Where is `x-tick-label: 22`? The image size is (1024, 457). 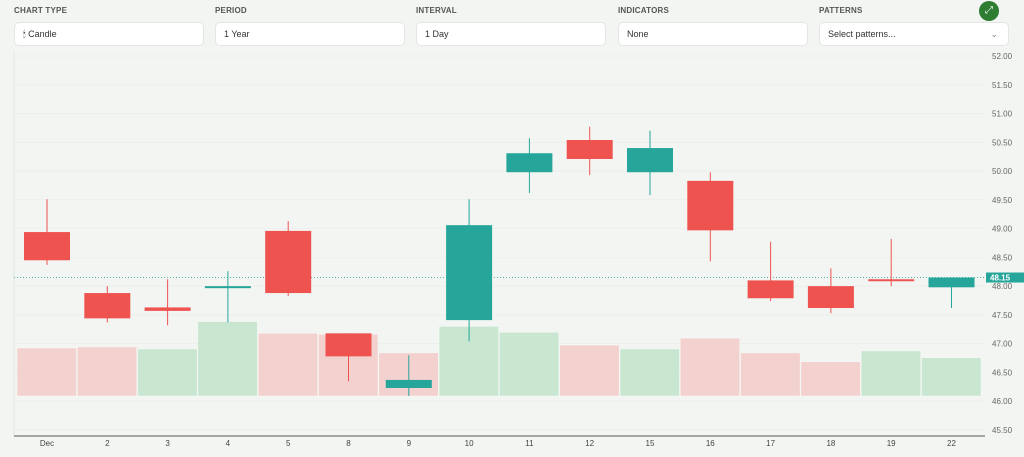
x-tick-label: 22 is located at coordinates (951, 443).